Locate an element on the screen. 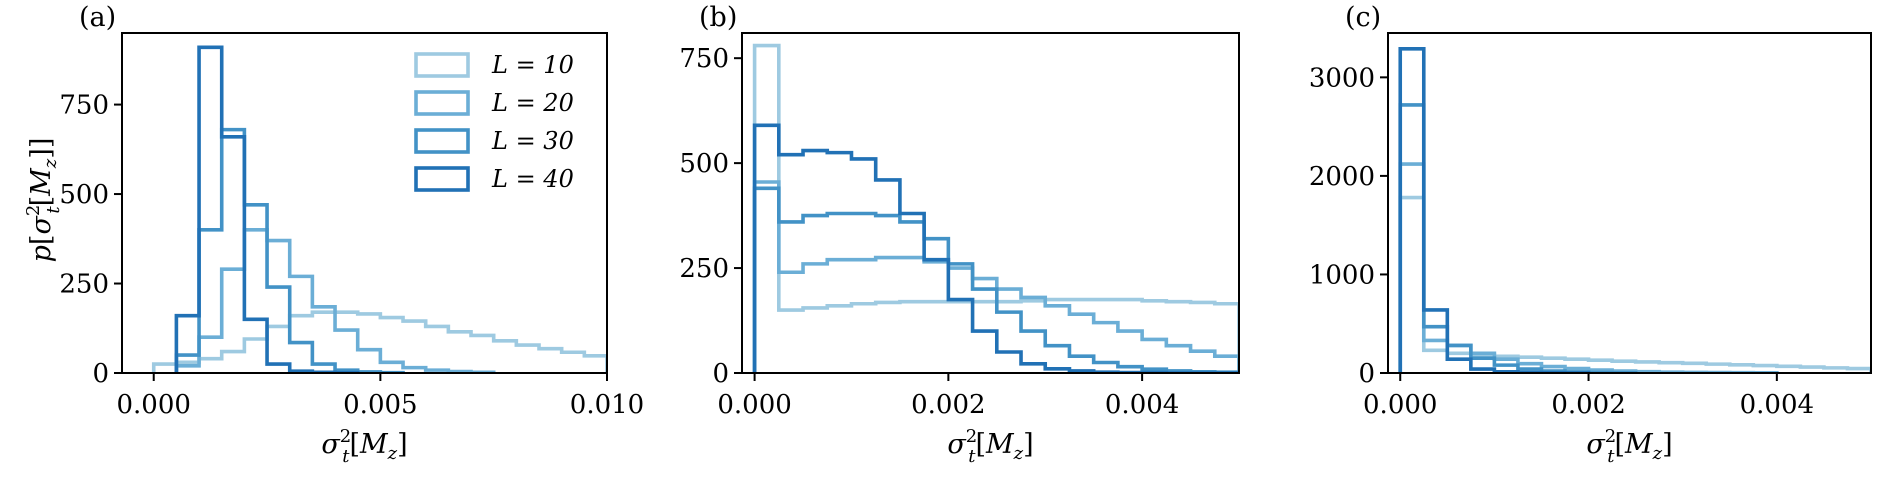 This screenshot has width=1881, height=483. y-tick-label-c-1: 1000 is located at coordinates (1342, 275).